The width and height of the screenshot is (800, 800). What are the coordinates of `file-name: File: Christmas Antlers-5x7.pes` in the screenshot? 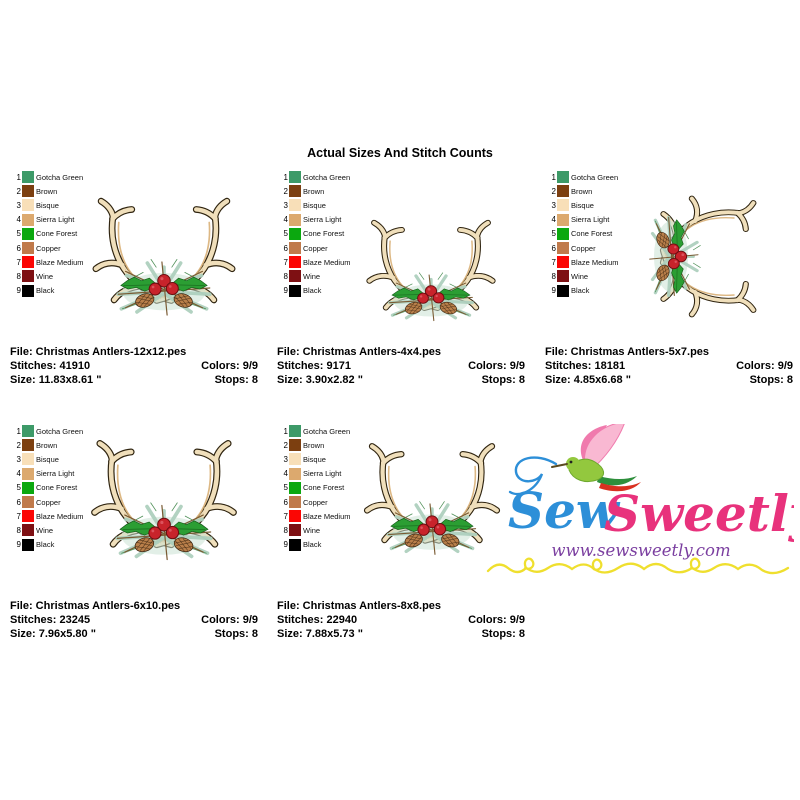 It's located at (627, 352).